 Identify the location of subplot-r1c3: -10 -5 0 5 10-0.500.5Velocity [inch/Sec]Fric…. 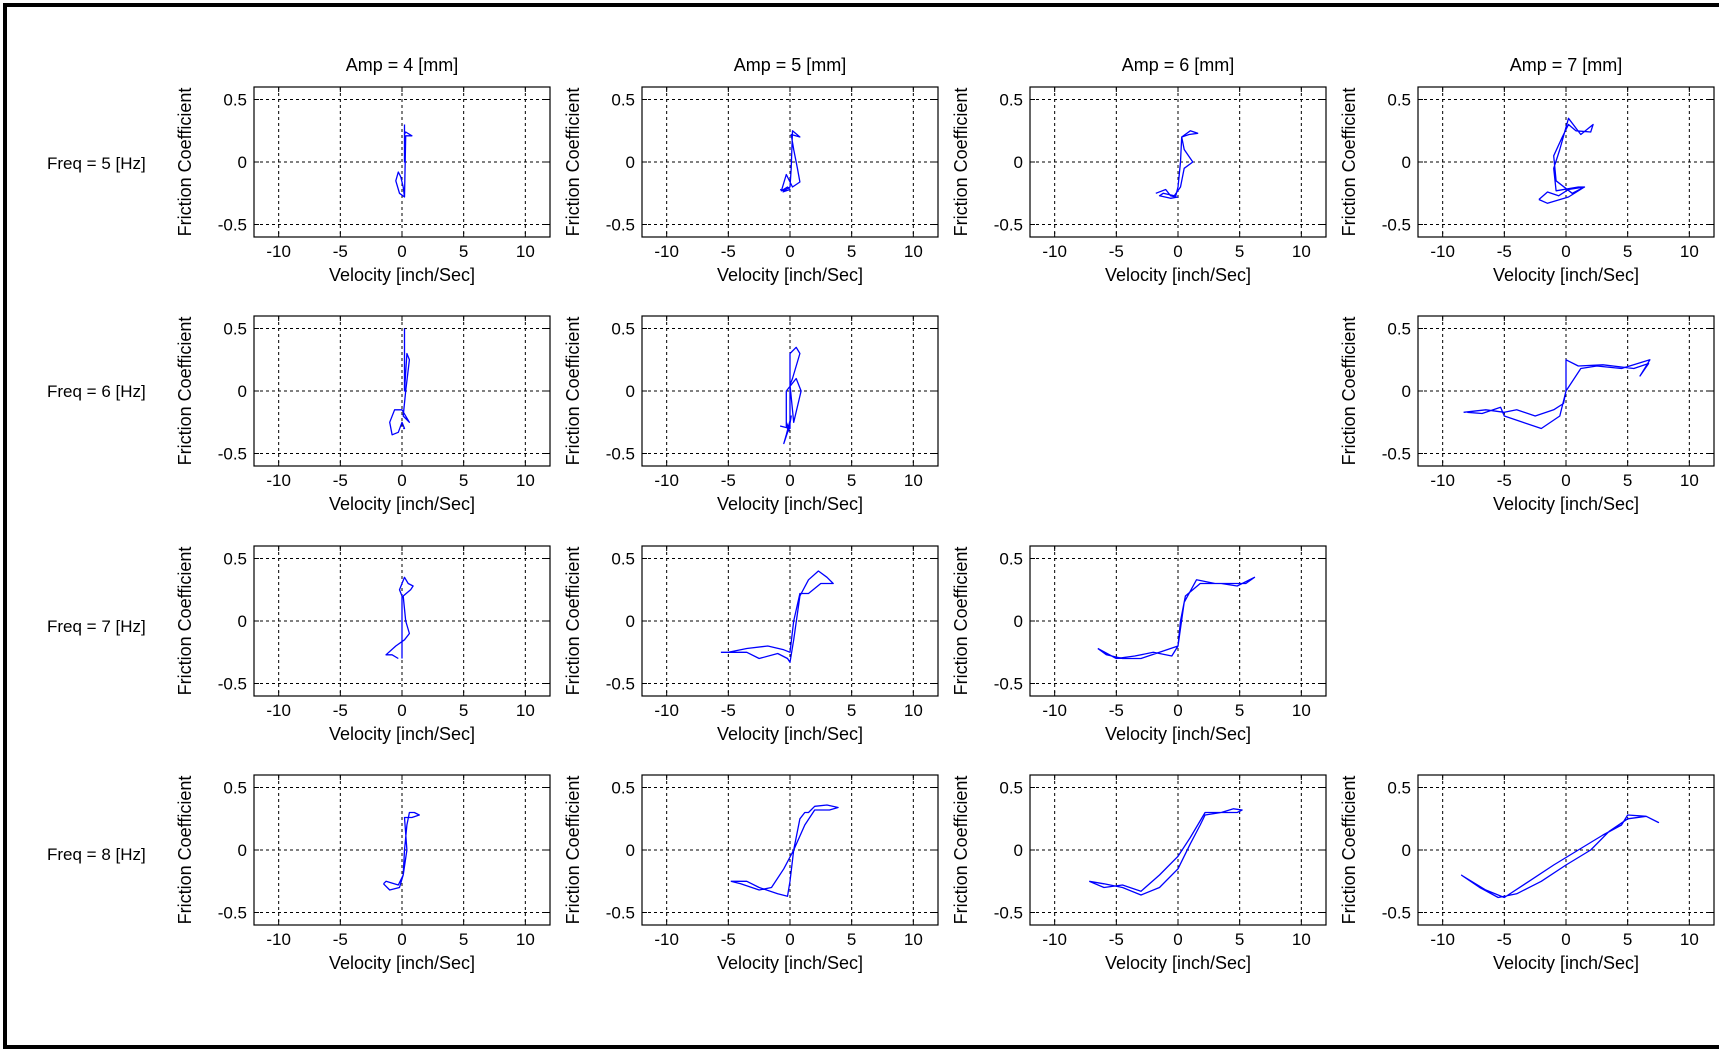
(1138, 170).